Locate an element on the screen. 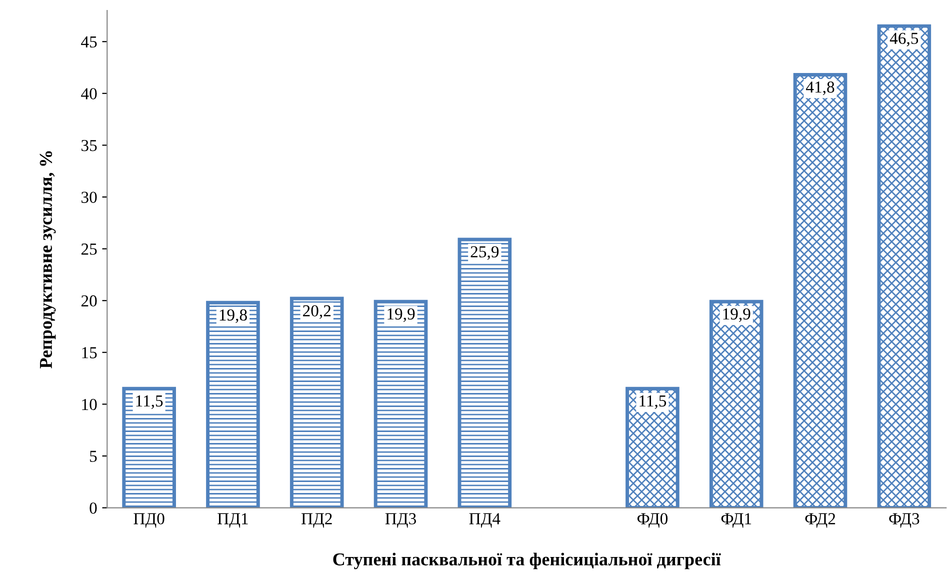  x-tick-label: ПД3 is located at coordinates (400, 520).